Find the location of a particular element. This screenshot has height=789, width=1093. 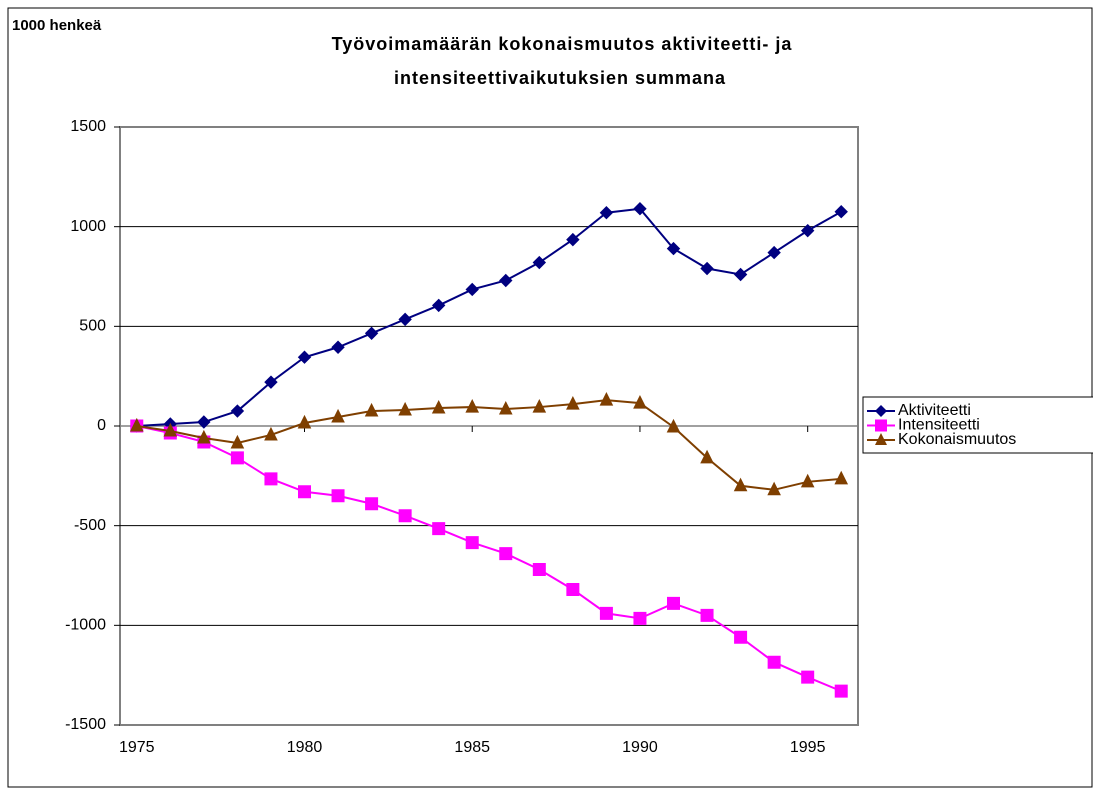

y-tick-label: 1000 is located at coordinates (88, 226).